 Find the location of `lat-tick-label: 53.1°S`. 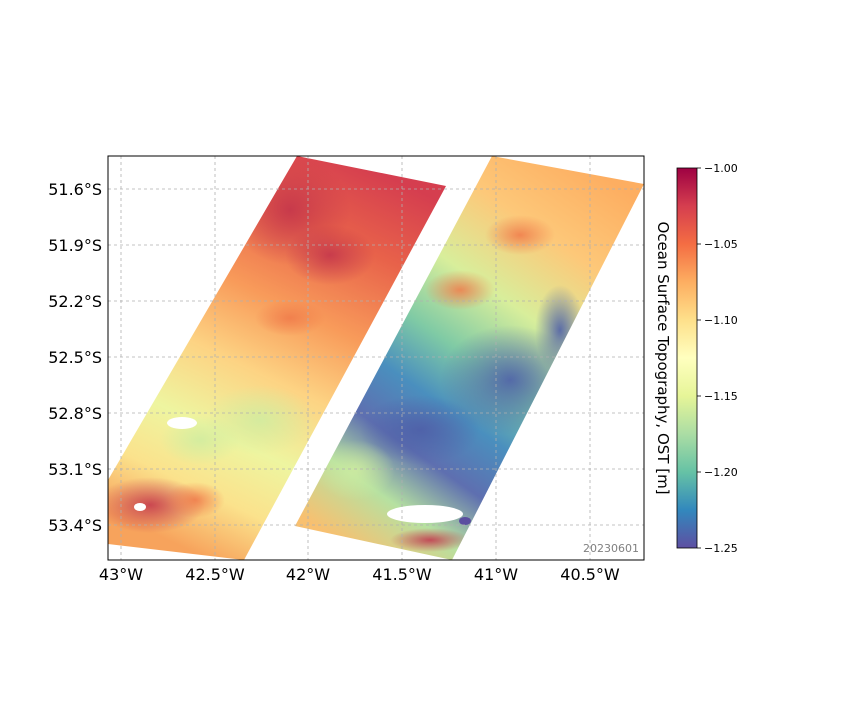

lat-tick-label: 53.1°S is located at coordinates (75, 469).